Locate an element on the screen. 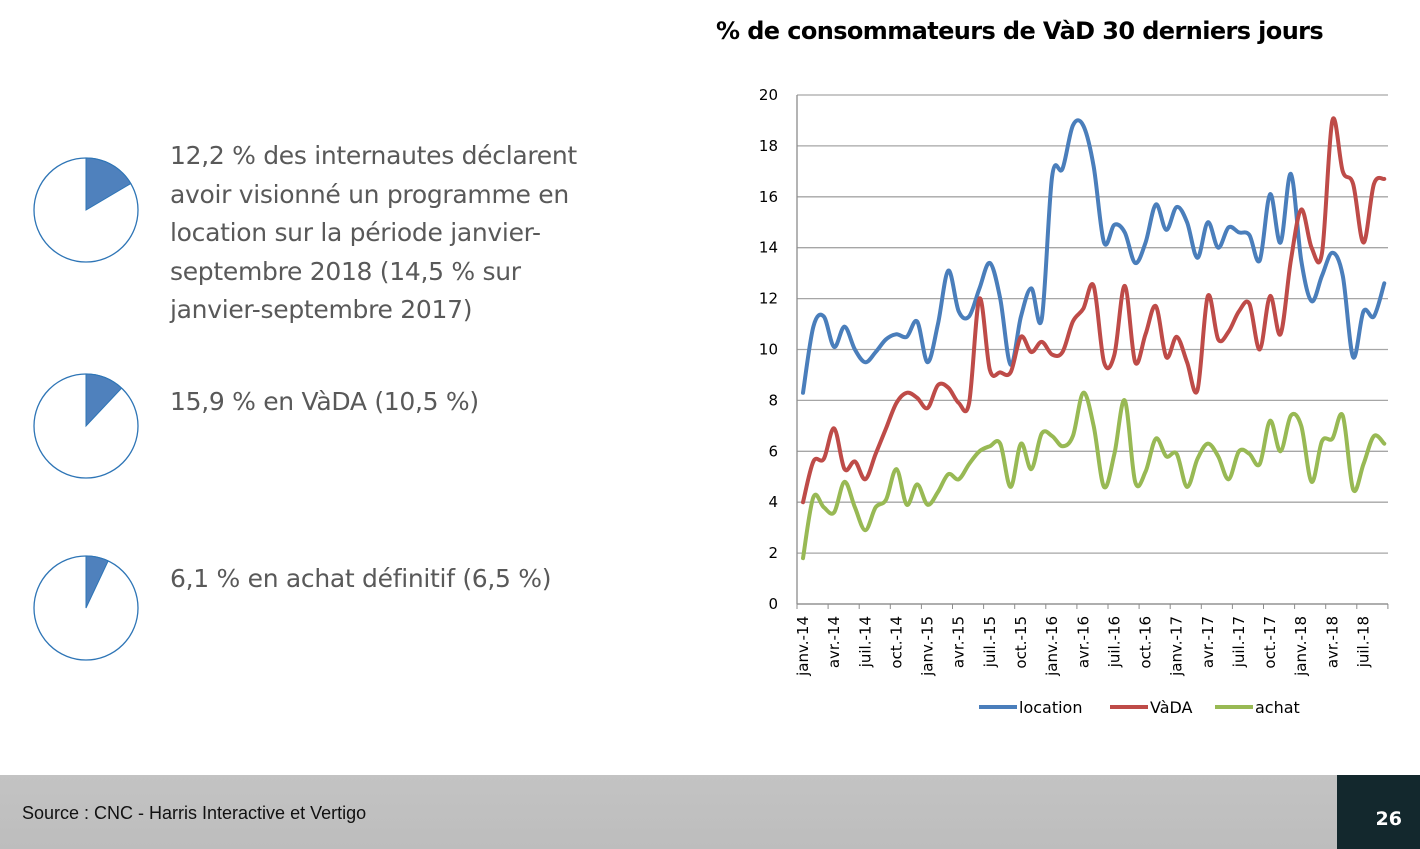 The width and height of the screenshot is (1420, 849). x-tick-label: avr.-17 is located at coordinates (1208, 642).